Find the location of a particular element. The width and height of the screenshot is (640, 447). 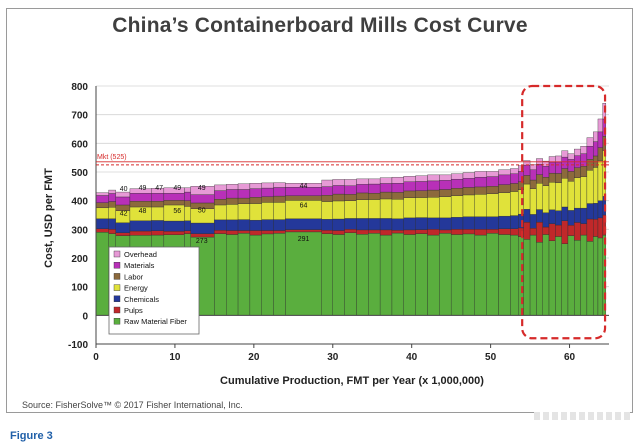

data-label: 44 is located at coordinates (304, 186).